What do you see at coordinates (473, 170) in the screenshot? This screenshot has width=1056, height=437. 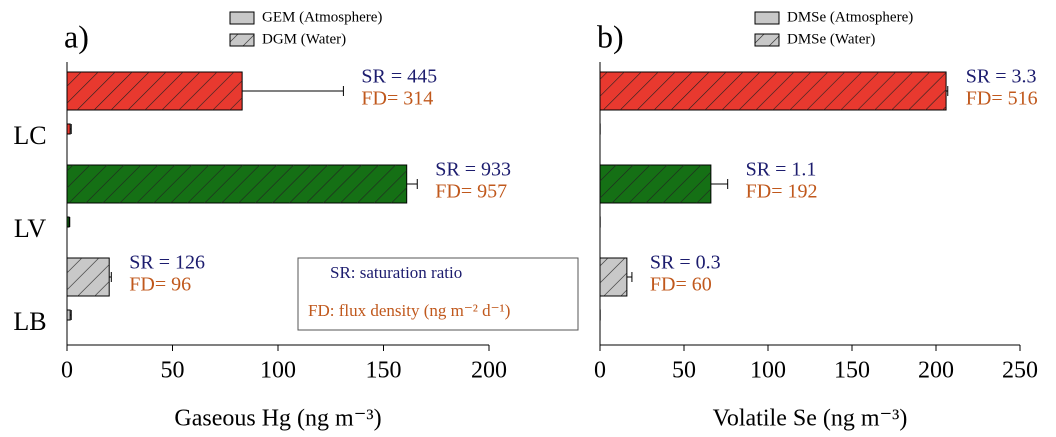 I see `sr-annotation: SR = 933` at bounding box center [473, 170].